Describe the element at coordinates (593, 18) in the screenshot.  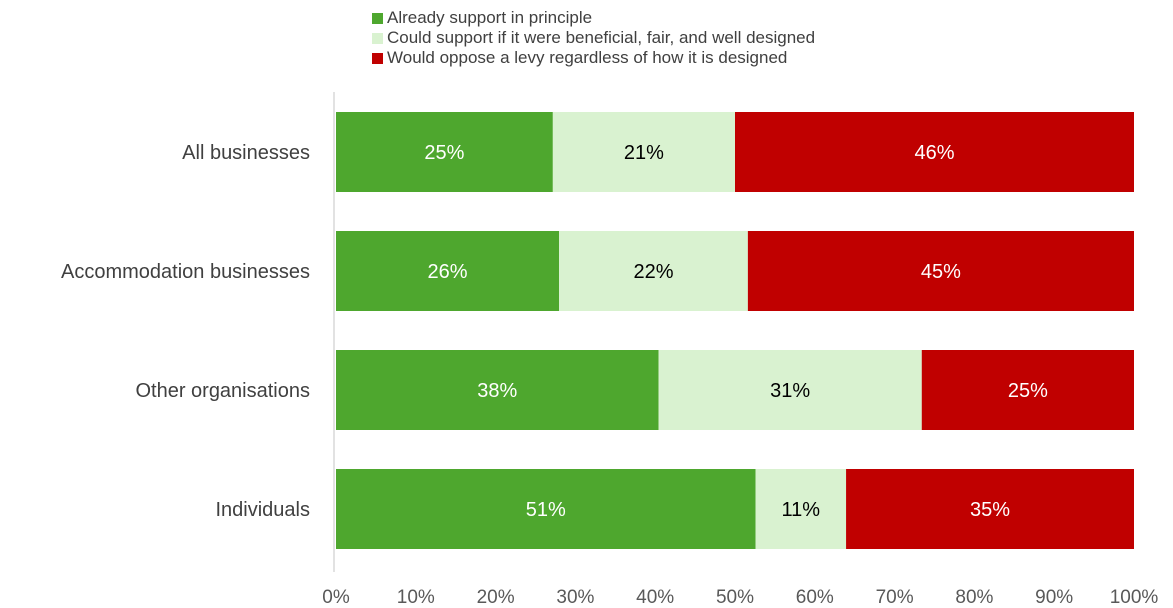
I see `legend-item-support: Already support in principle` at that location.